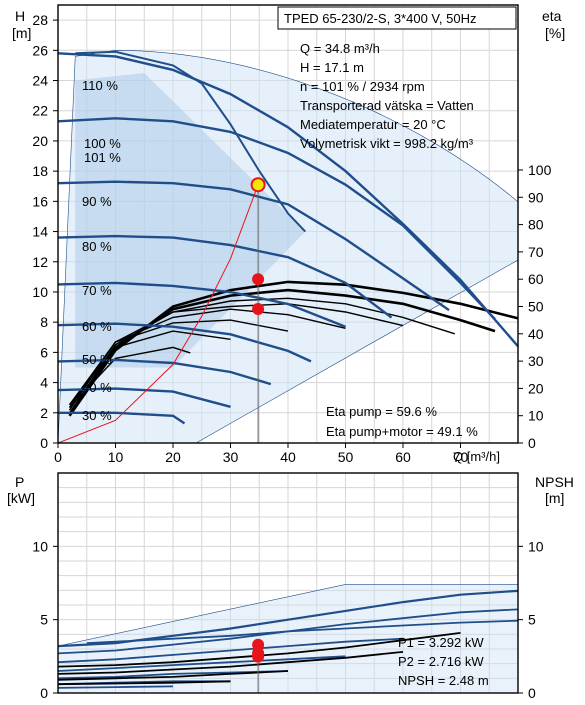 The width and height of the screenshot is (585, 705). I want to click on model-title-box, so click(397, 18).